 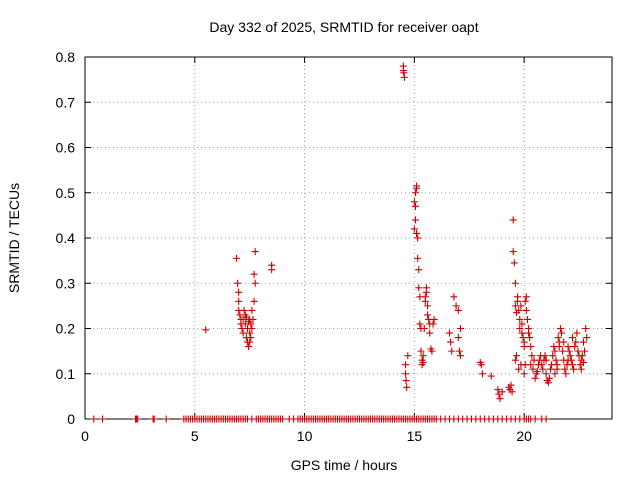 What do you see at coordinates (66, 238) in the screenshot?
I see `y-tick-label: 0.4` at bounding box center [66, 238].